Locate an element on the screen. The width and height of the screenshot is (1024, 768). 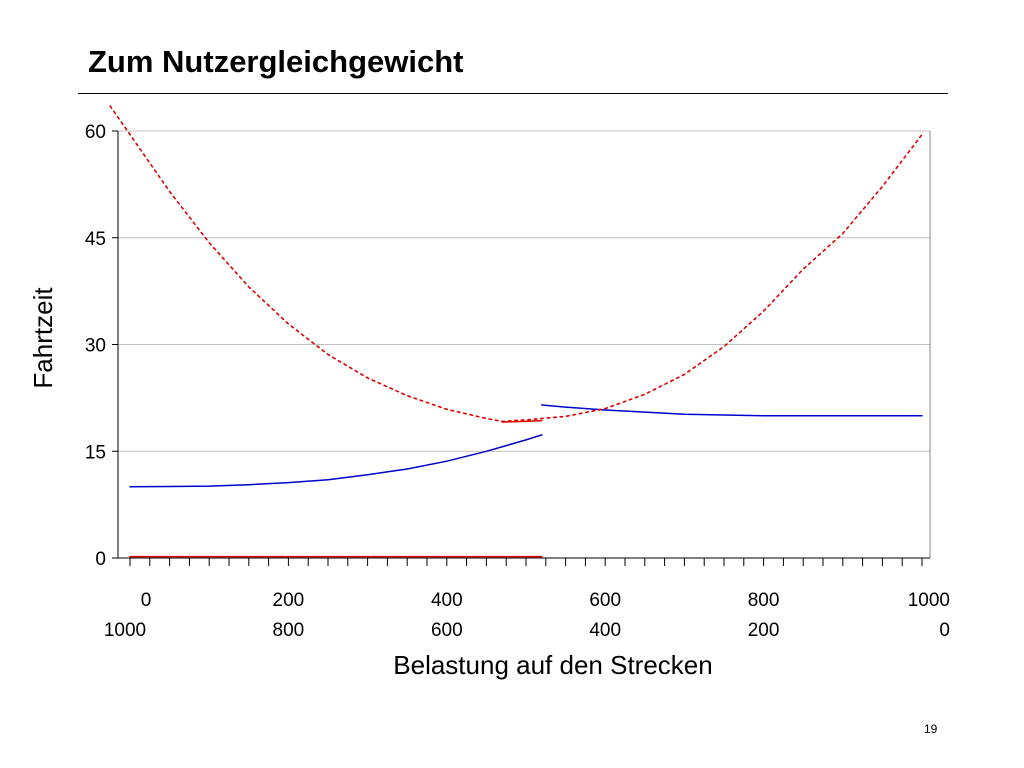
x-tick-label-top: 1000 is located at coordinates (929, 600).